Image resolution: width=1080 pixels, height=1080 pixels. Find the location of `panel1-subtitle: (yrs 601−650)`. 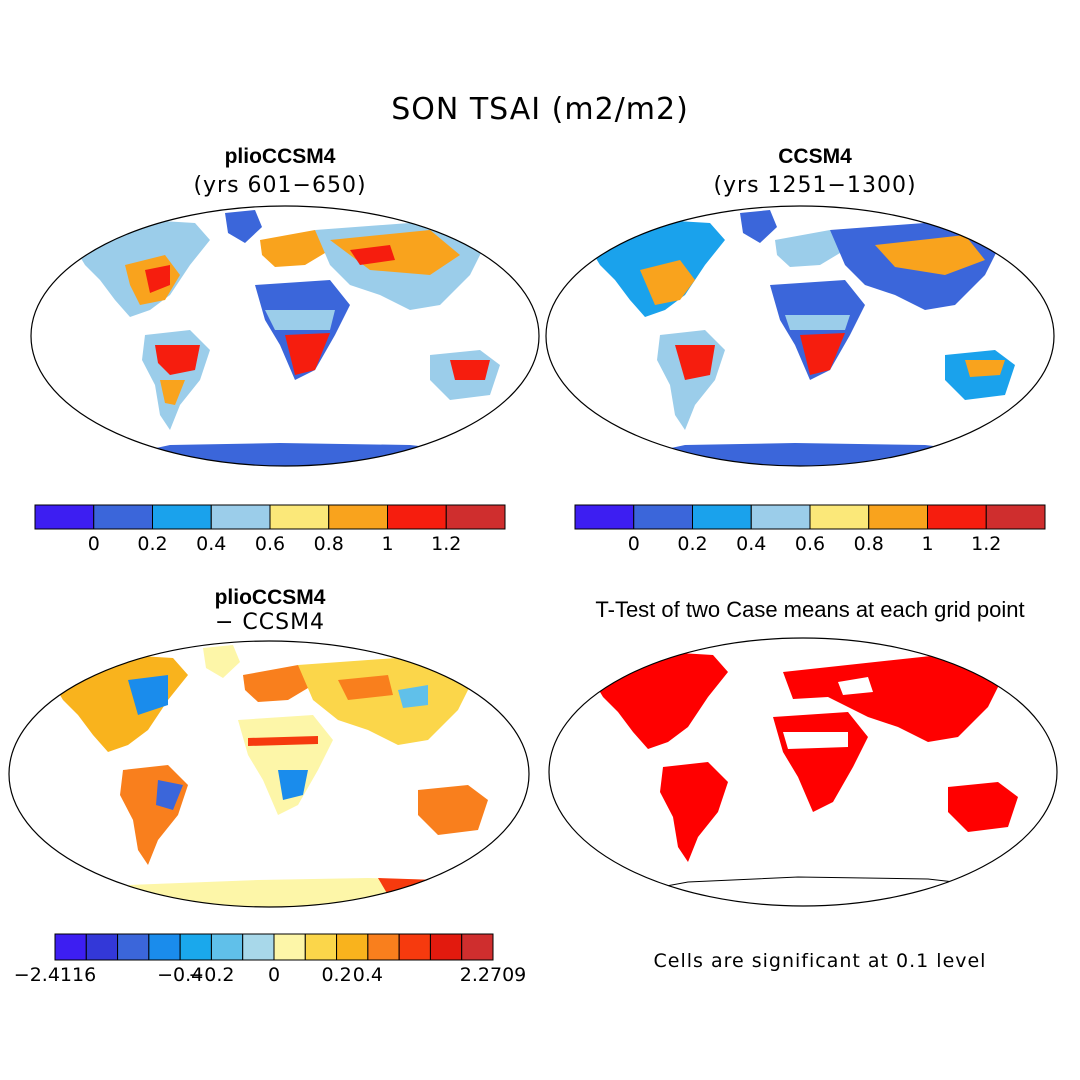

panel1-subtitle: (yrs 601−650) is located at coordinates (280, 185).